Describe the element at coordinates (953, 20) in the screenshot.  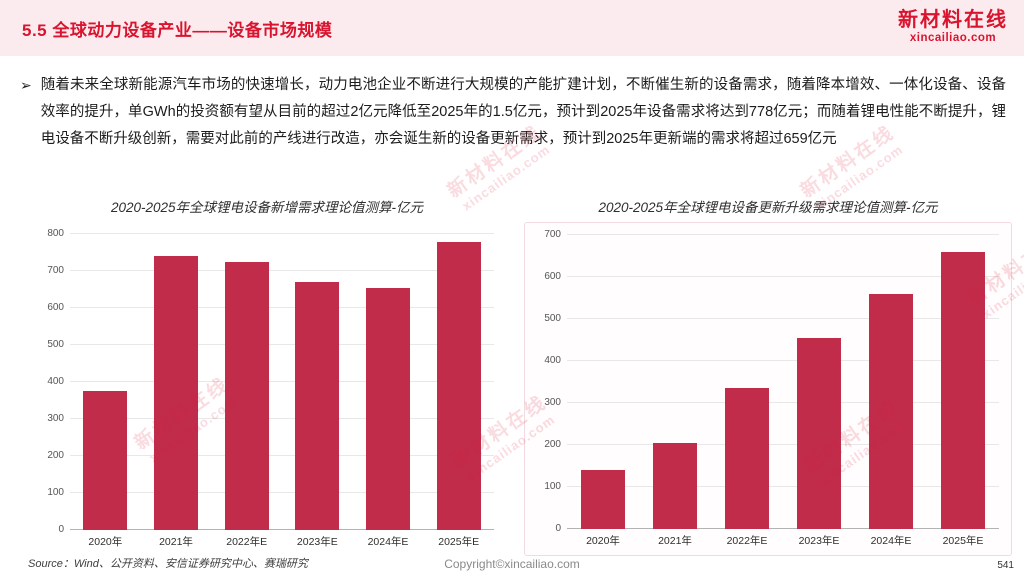
I see `brand-logo-name: 新材料在线` at that location.